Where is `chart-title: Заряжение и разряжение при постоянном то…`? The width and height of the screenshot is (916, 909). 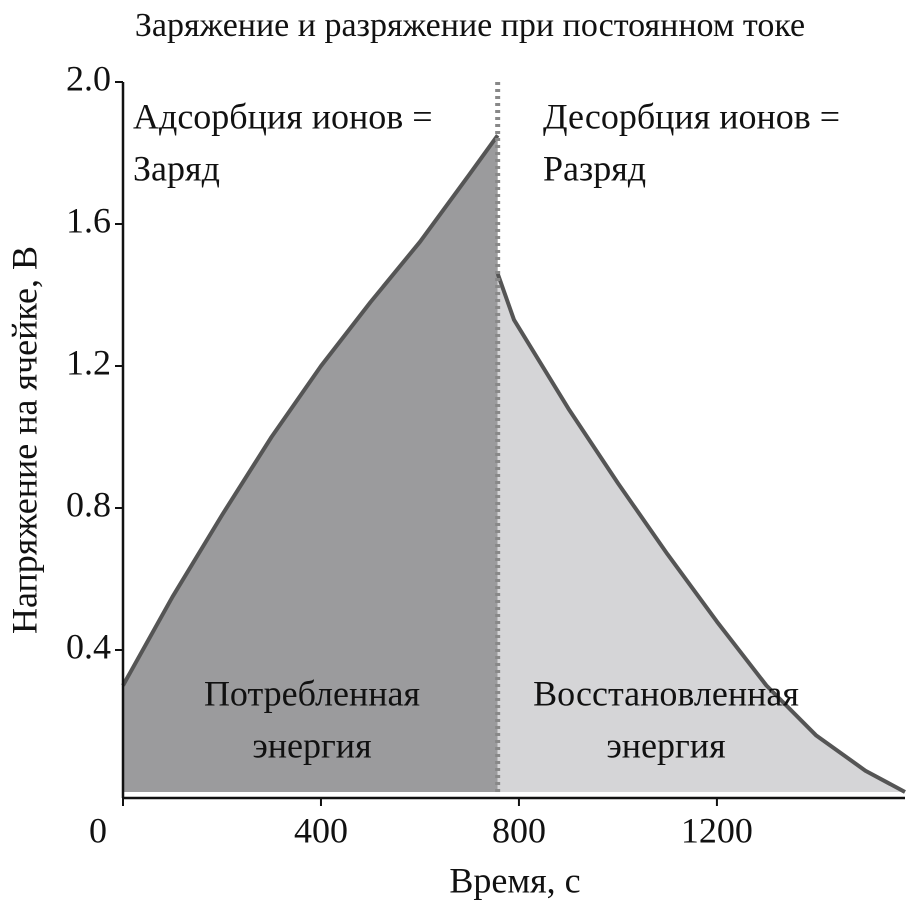
chart-title: Заряжение и разряжение при постоянном то… is located at coordinates (470, 25).